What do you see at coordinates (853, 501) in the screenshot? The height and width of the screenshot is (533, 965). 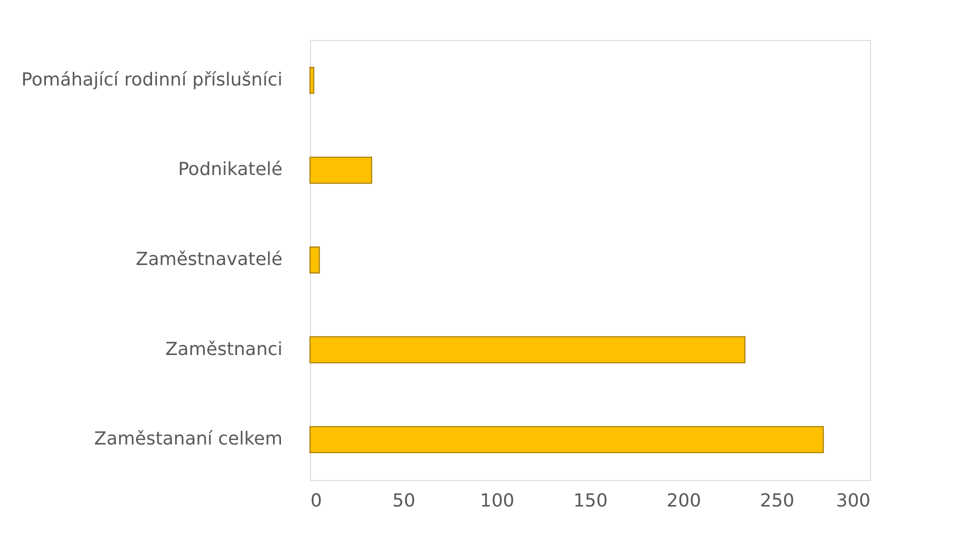 I see `x-tick-label: 300` at bounding box center [853, 501].